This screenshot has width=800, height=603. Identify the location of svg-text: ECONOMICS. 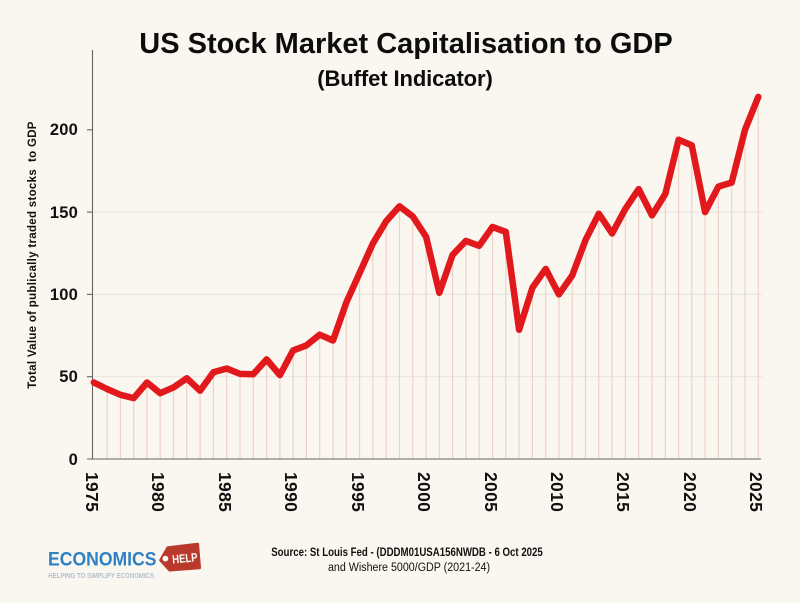
(102, 559).